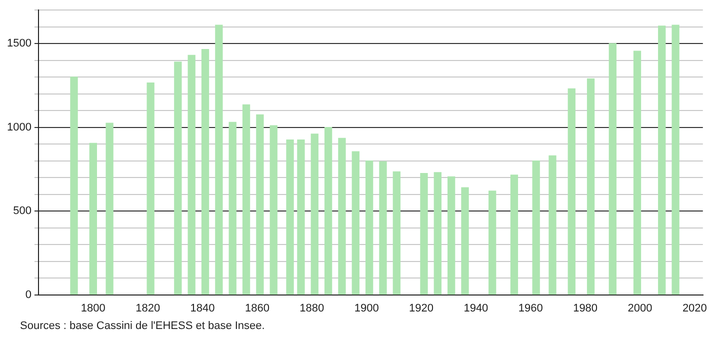  I want to click on x-tick-label: 1980, so click(585, 308).